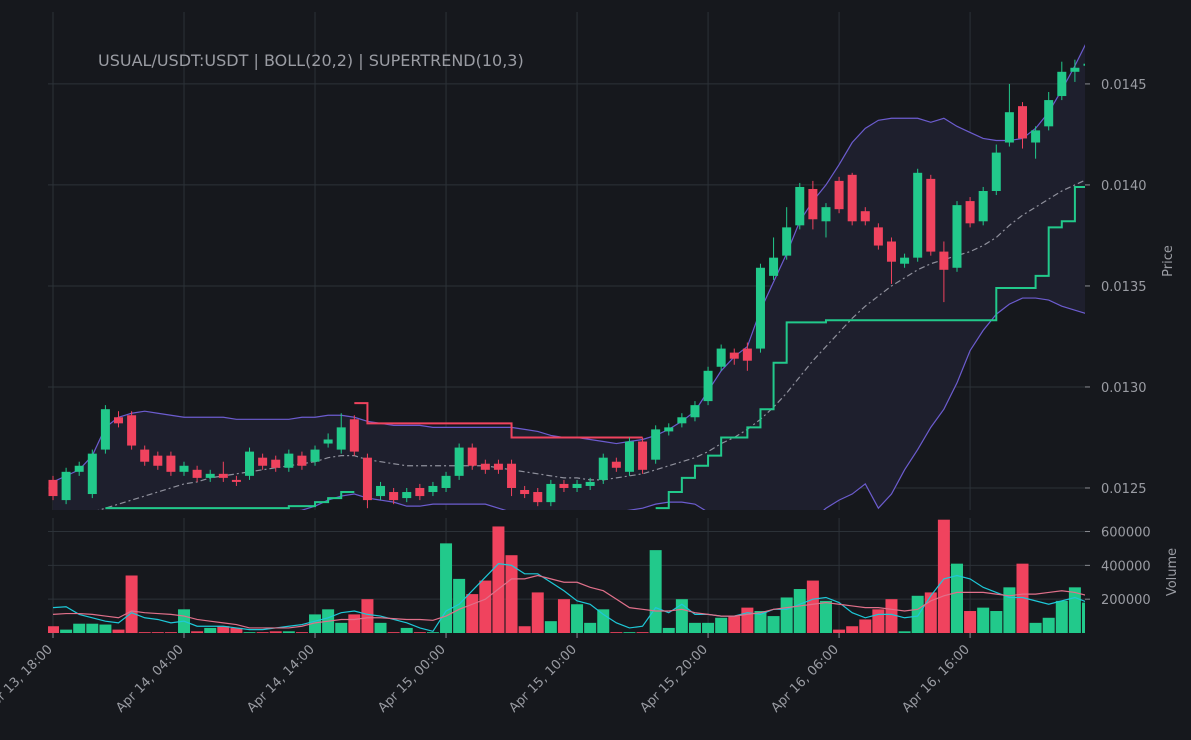 The image size is (1191, 740). What do you see at coordinates (1124, 186) in the screenshot?
I see `y-tick-label: 0.0140` at bounding box center [1124, 186].